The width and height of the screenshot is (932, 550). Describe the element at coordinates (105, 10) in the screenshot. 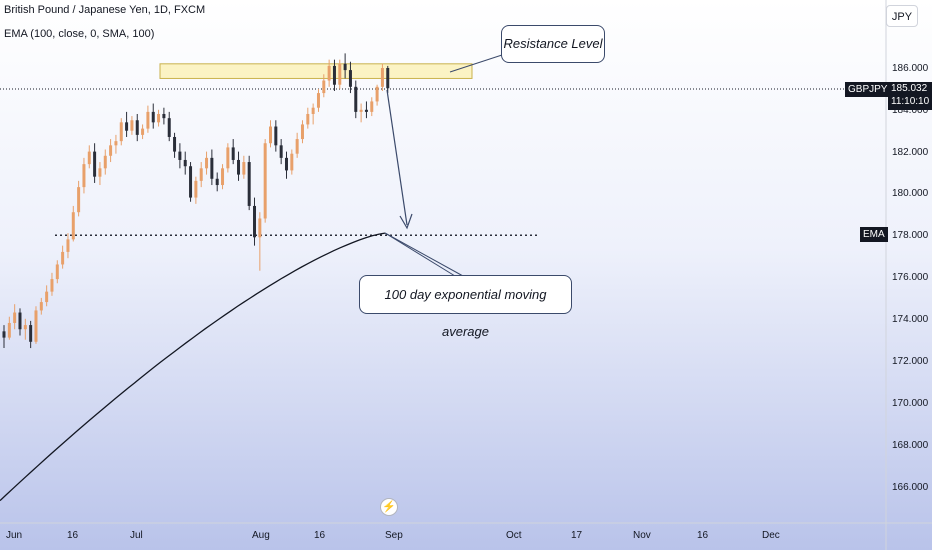

I see `symbol-title: British Pound / Japanese Yen, 1D, FXCM` at that location.